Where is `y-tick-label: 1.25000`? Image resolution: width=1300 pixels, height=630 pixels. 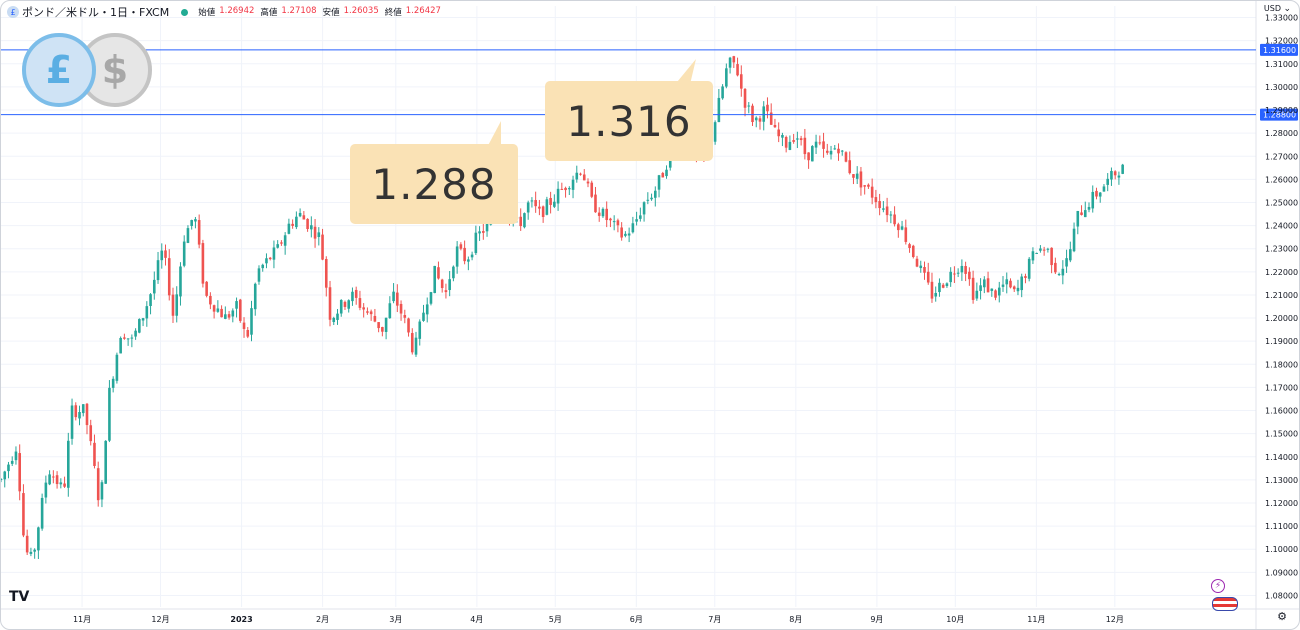 y-tick-label: 1.25000 is located at coordinates (1281, 202).